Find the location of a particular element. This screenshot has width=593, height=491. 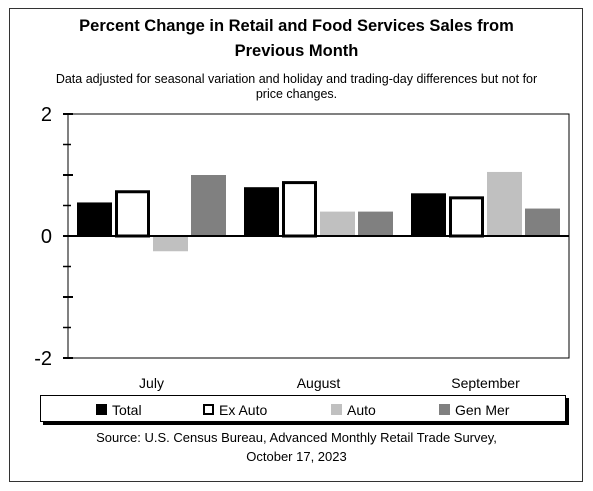

legend-swatch-gen-mer is located at coordinates (444, 409).